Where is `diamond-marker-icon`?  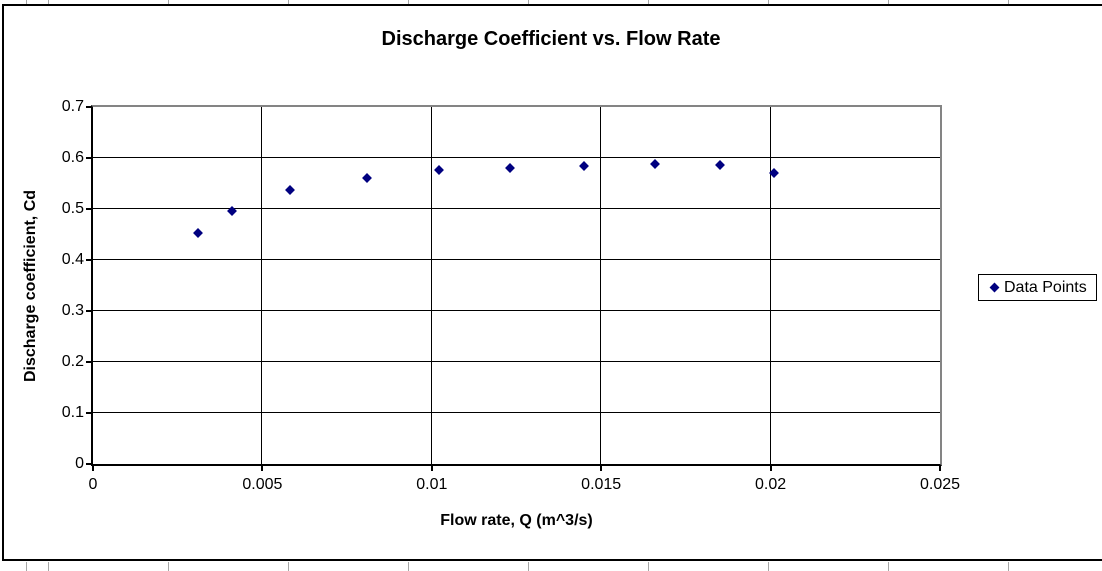
diamond-marker-icon is located at coordinates (994, 287).